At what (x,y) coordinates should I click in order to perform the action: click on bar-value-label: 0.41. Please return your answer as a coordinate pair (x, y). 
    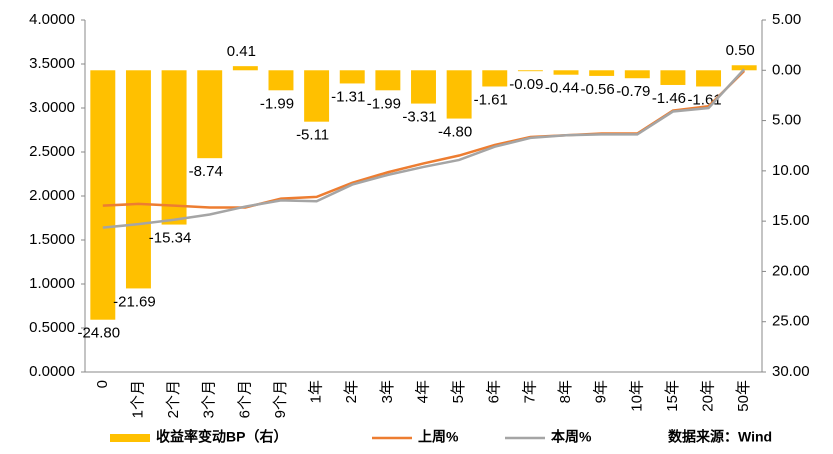
    Looking at the image, I should click on (241, 51).